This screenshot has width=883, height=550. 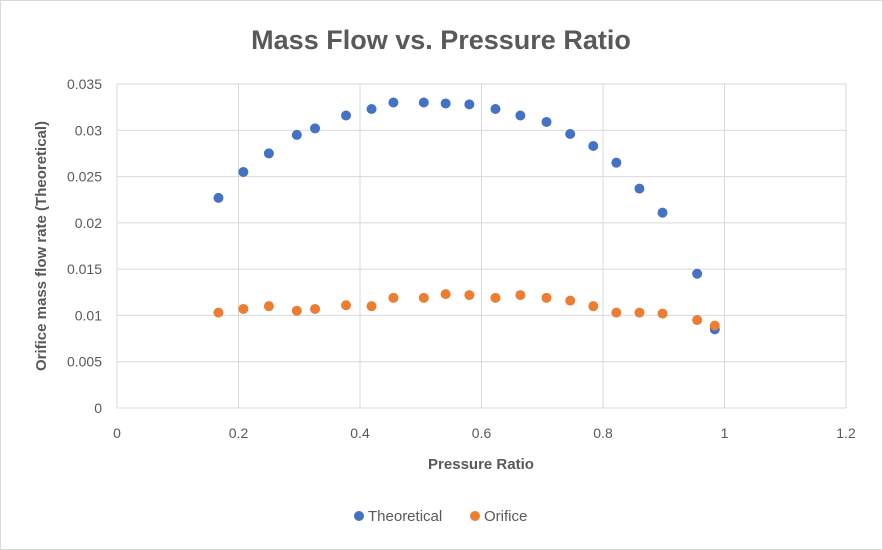 I want to click on x-tick-label: 1, so click(x=725, y=433).